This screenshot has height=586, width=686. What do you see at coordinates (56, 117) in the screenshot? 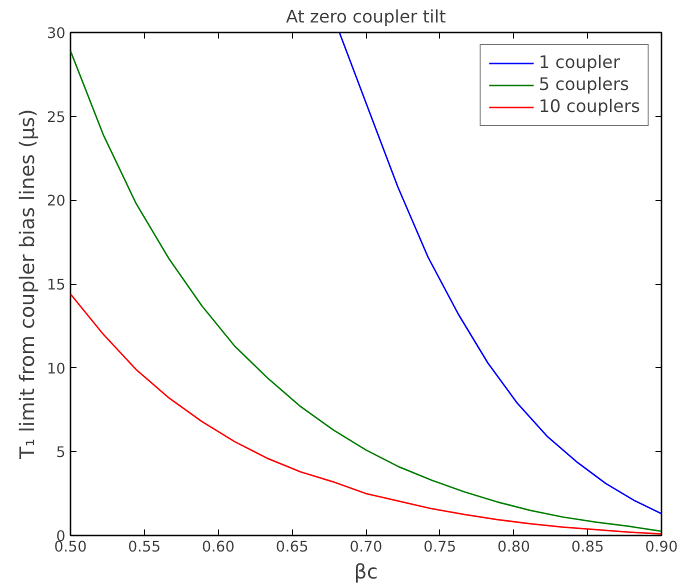
I see `y-tick-label: 25` at bounding box center [56, 117].